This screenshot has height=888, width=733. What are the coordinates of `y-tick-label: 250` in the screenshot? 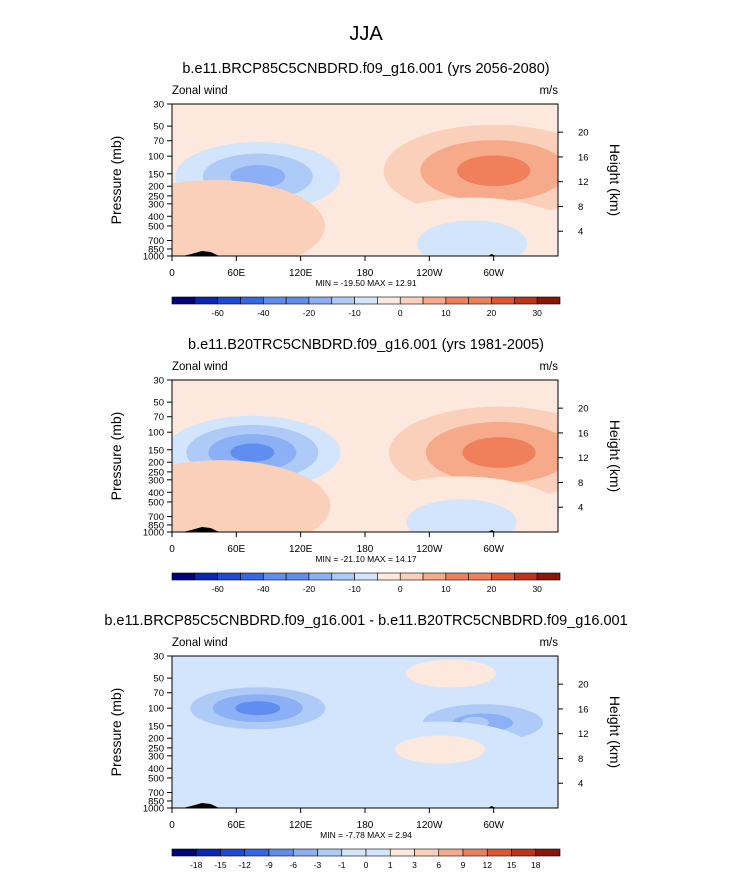 It's located at (156, 472).